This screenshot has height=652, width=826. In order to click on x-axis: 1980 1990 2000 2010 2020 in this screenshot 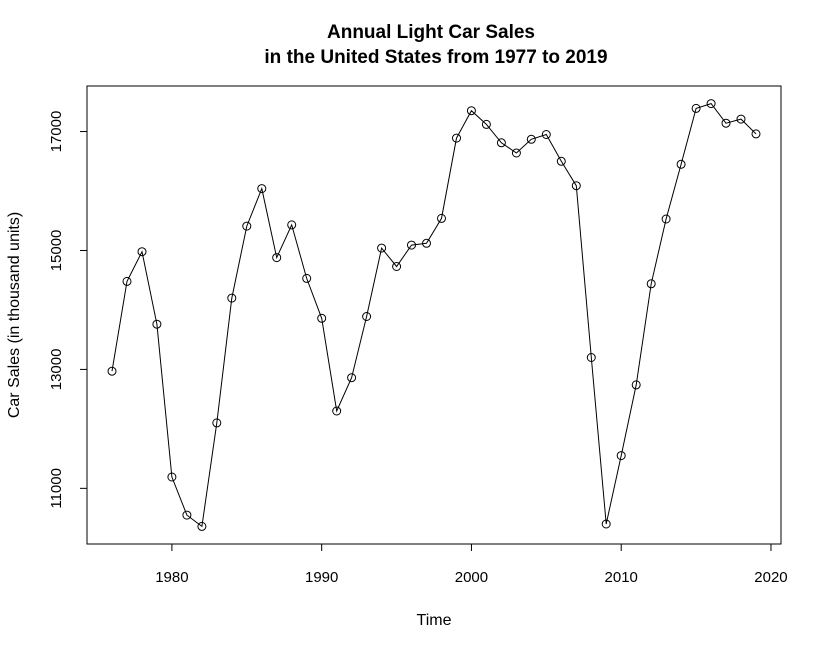, I will do `click(471, 564)`.